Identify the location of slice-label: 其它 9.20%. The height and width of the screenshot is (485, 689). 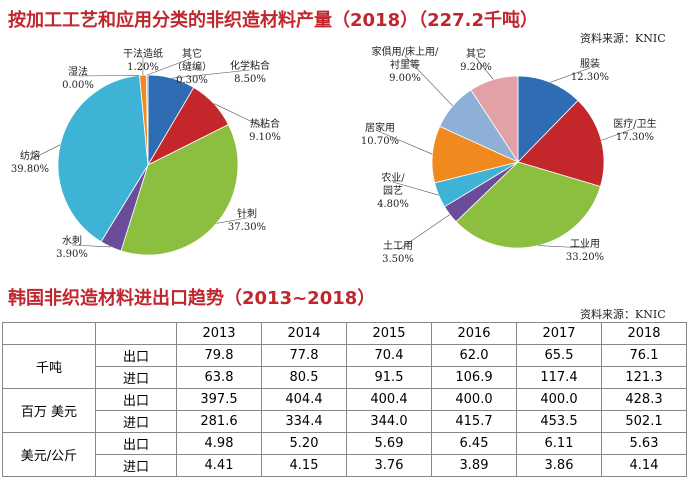
(476, 61).